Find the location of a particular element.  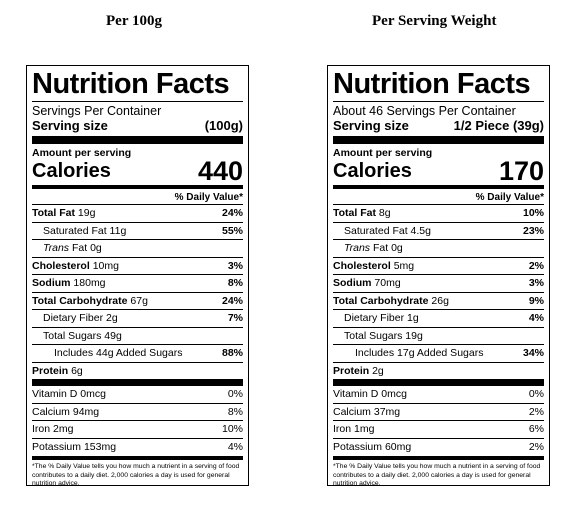

servings-per-container: About 46 Servings Per Container is located at coordinates (424, 111).